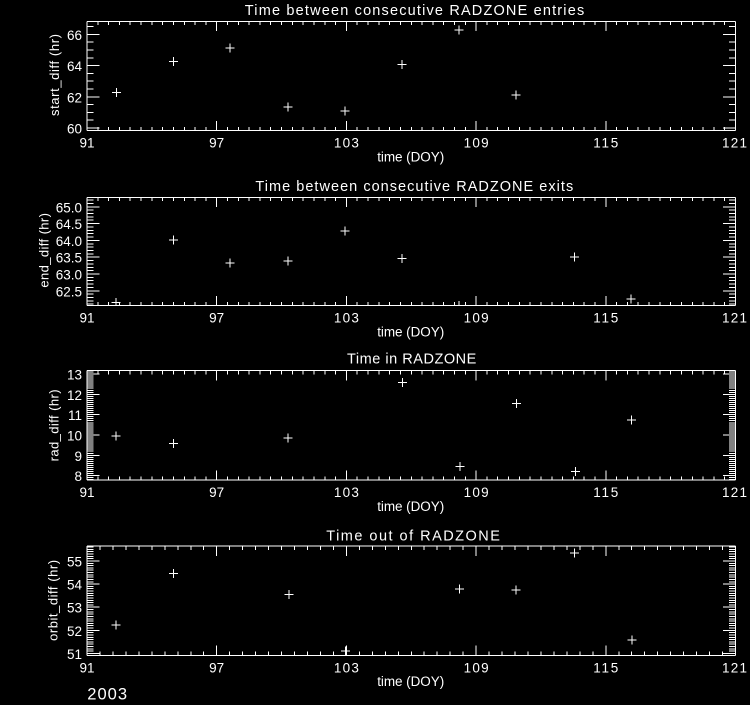 Image resolution: width=750 pixels, height=705 pixels. What do you see at coordinates (44, 250) in the screenshot?
I see `svg-text: end_diff (hr)` at bounding box center [44, 250].